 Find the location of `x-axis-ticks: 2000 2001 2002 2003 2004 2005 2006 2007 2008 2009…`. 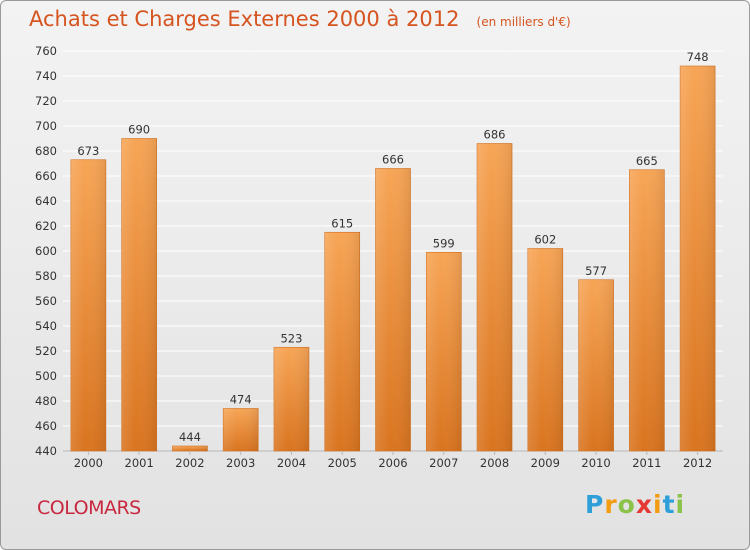

x-axis-ticks: 2000 2001 2002 2003 2004 2005 2006 2007 2008 2009… is located at coordinates (393, 460).